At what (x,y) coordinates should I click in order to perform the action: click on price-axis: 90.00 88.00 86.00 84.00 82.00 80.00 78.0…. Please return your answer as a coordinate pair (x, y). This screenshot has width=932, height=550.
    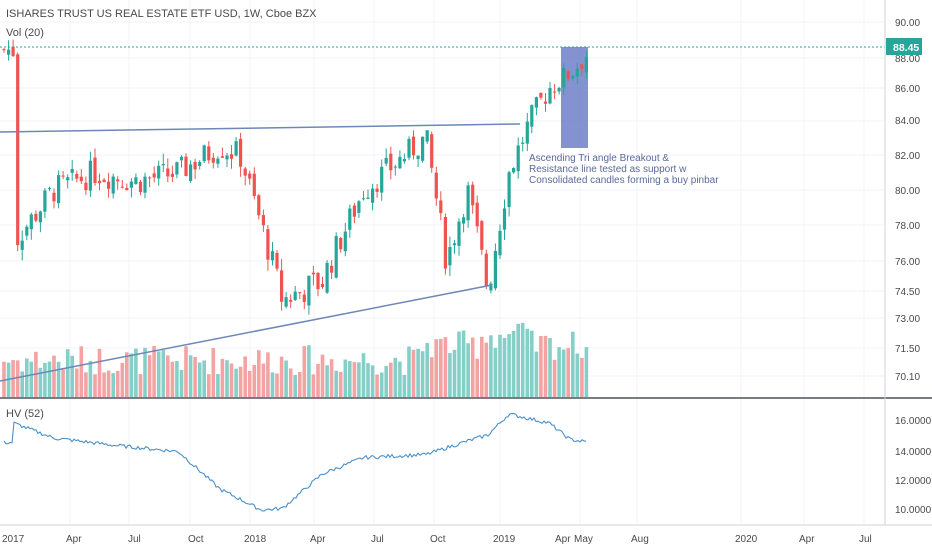
    Looking at the image, I should click on (907, 200).